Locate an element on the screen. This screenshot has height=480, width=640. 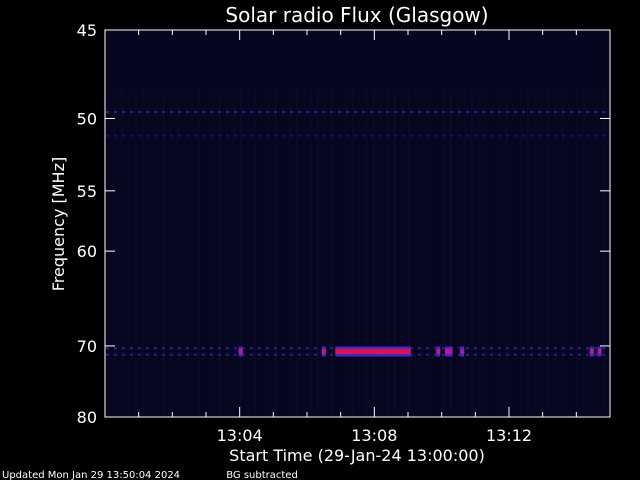
y-tick-label-3: 60 is located at coordinates (87, 251).